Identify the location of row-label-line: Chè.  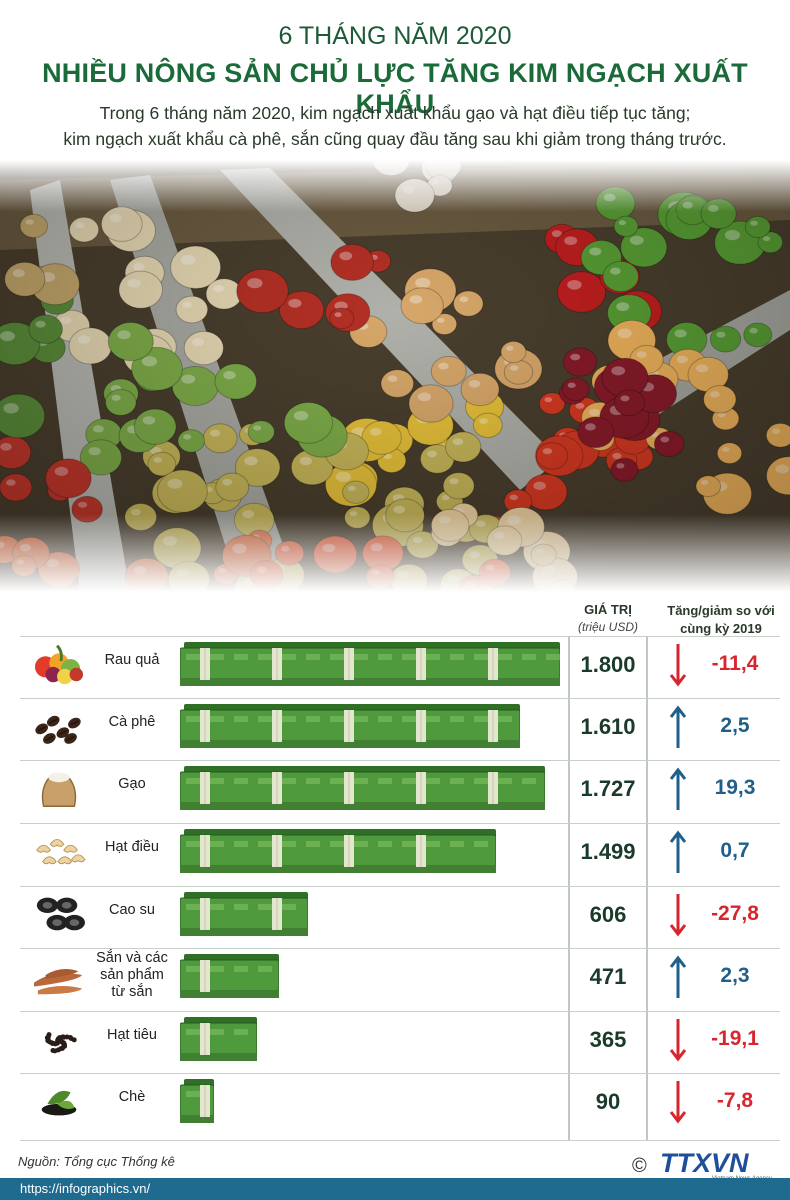
(132, 1097).